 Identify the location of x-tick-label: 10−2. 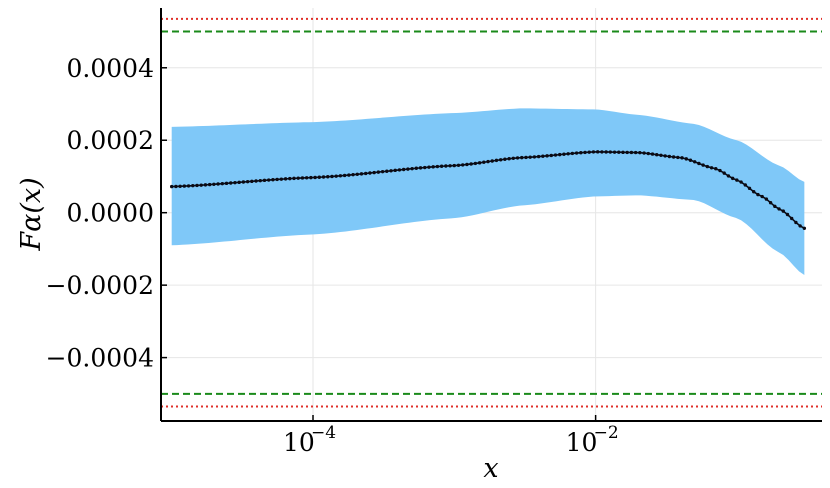
(592, 440).